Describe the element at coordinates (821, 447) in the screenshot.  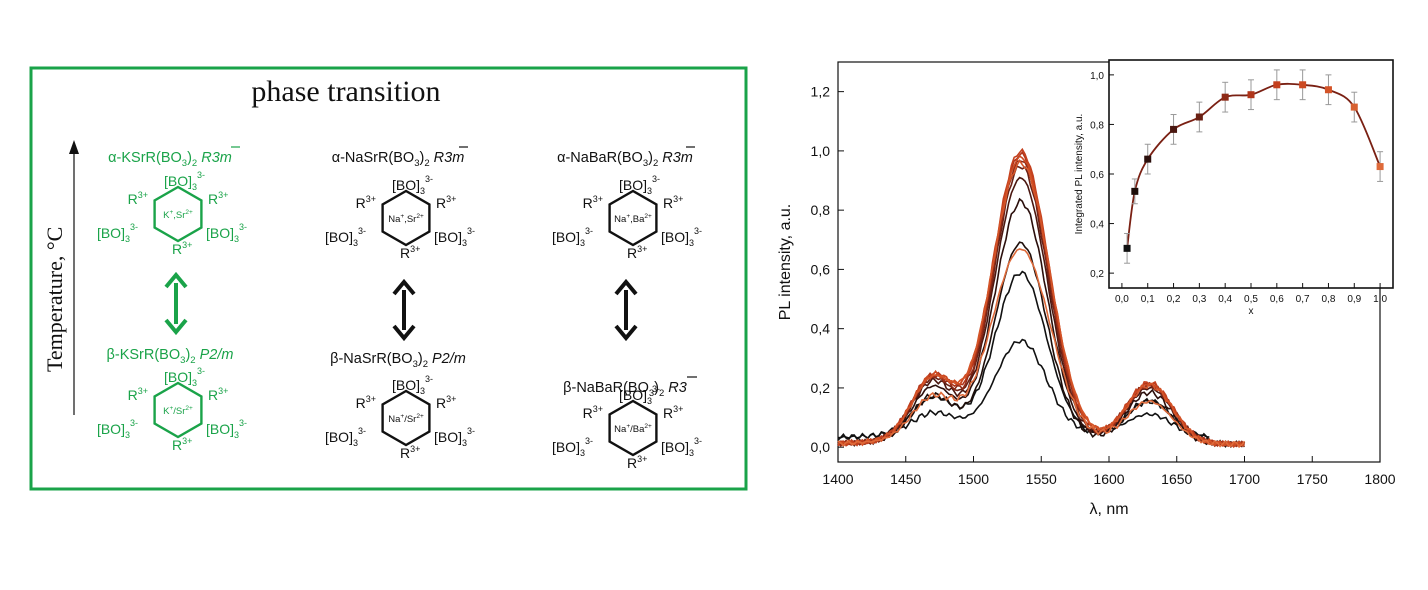
I see `y-tick-label: 0,0` at that location.